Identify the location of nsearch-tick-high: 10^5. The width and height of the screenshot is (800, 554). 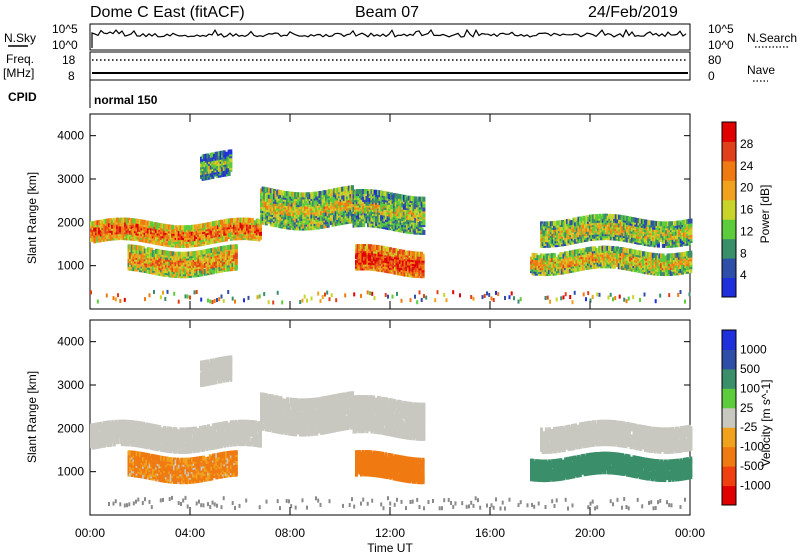
(721, 29).